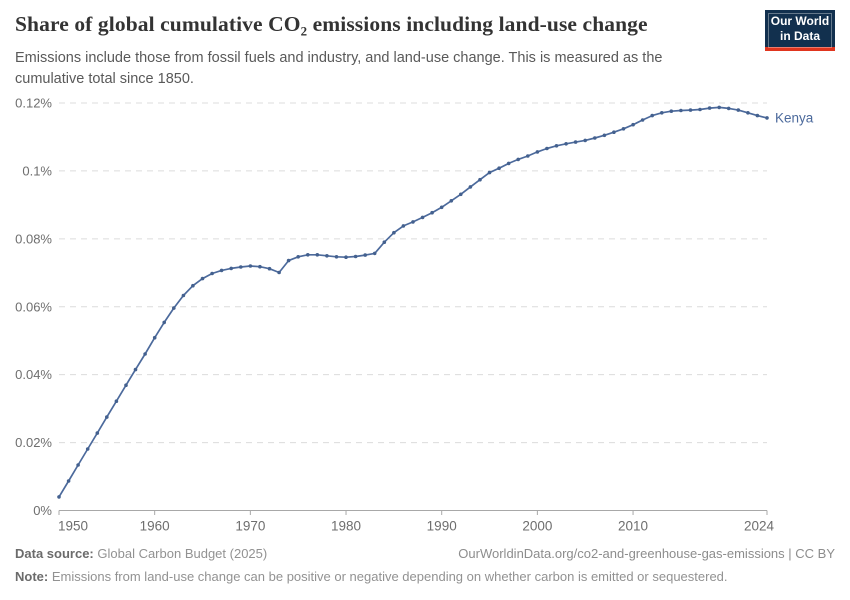 This screenshot has width=850, height=600. I want to click on x-axis-tick-label: 2010, so click(633, 526).